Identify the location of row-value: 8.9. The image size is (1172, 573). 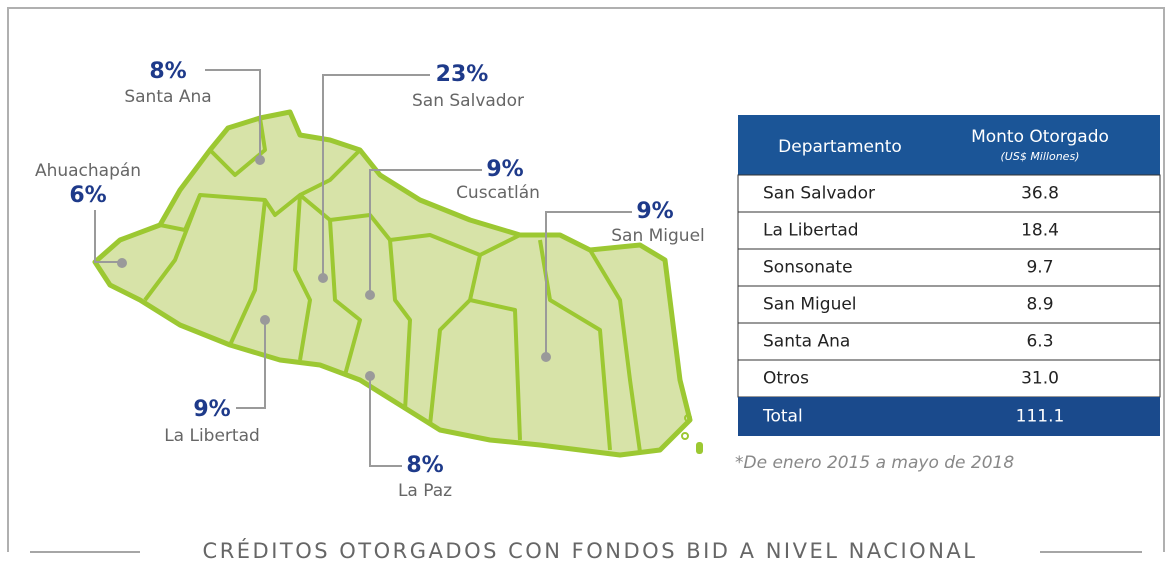
(1039, 305).